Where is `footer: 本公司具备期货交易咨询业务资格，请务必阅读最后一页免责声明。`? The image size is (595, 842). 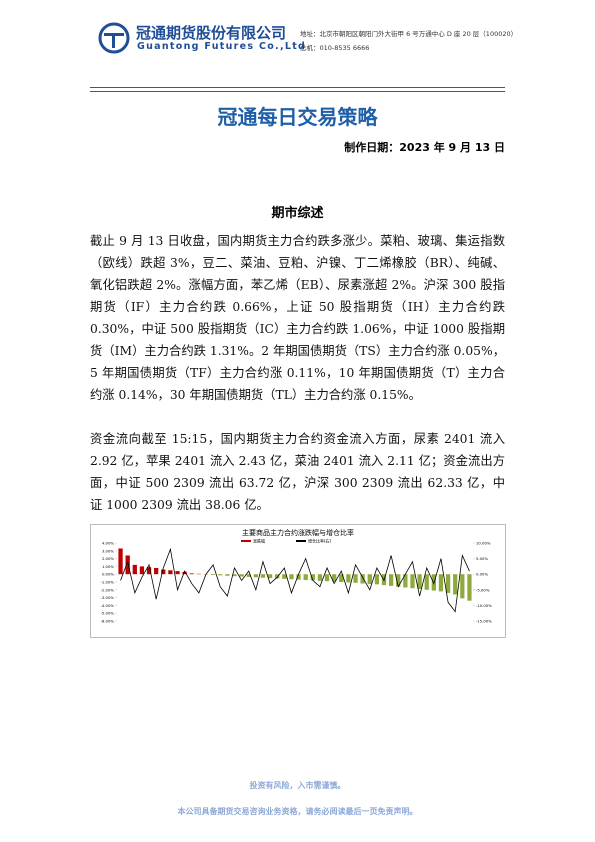
footer: 本公司具备期货交易咨询业务资格，请务必阅读最后一页免责声明。 is located at coordinates (297, 811).